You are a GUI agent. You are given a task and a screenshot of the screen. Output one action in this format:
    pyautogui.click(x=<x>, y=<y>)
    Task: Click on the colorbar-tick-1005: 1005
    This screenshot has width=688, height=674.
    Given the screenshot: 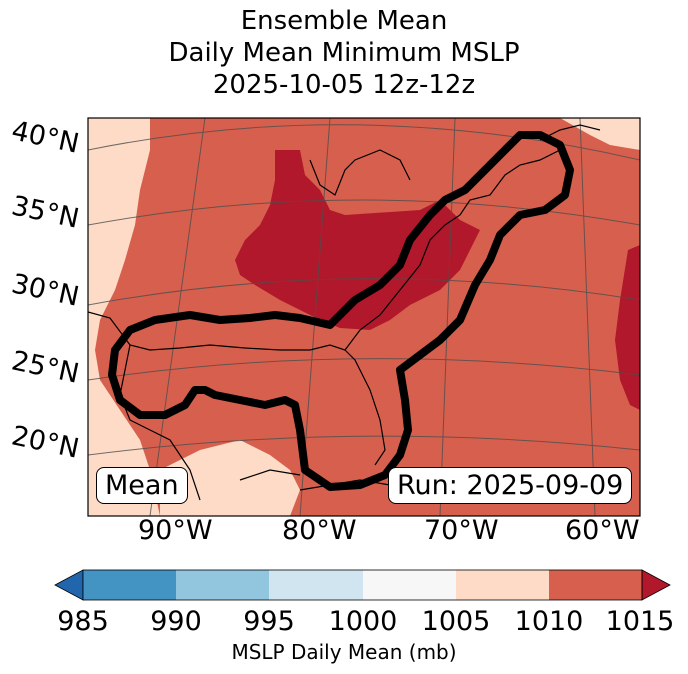 What is the action you would take?
    pyautogui.click(x=456, y=621)
    